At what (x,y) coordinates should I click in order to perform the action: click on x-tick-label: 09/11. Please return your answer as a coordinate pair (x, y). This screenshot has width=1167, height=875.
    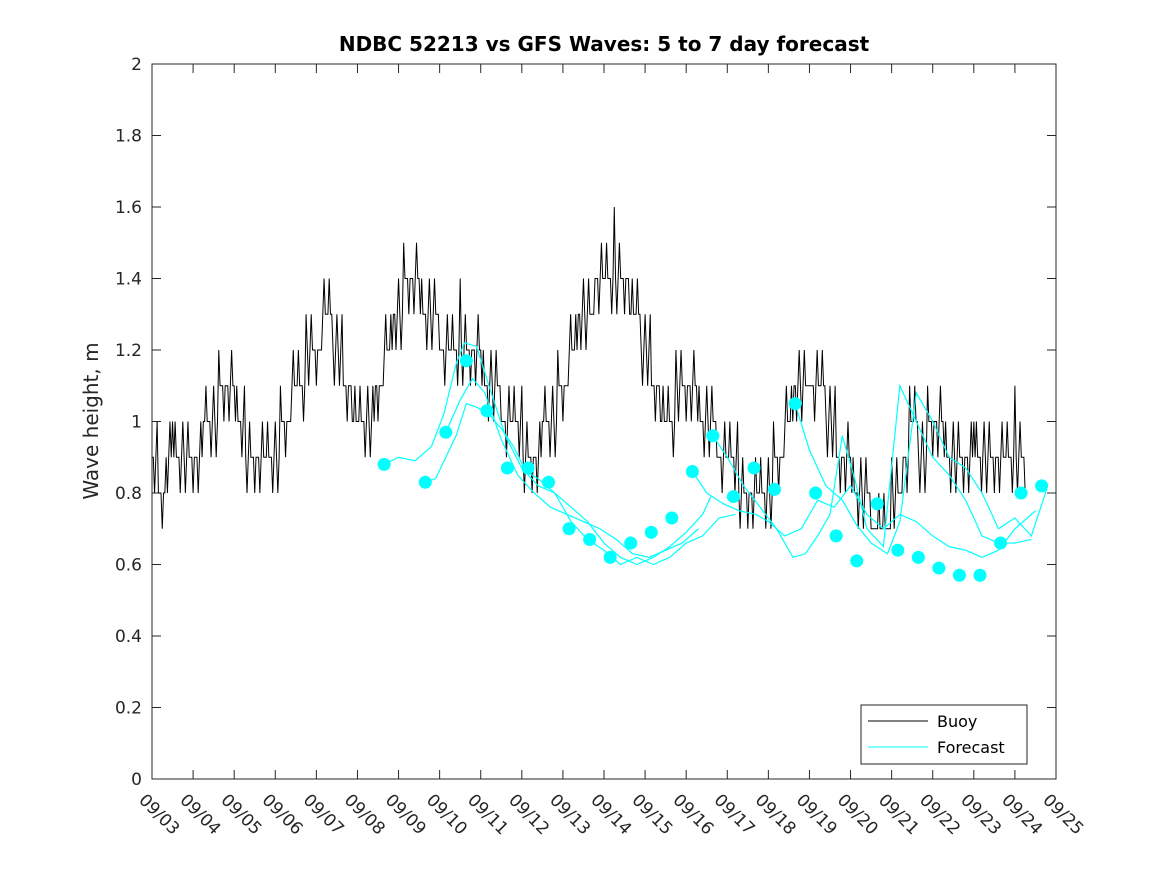
    Looking at the image, I should click on (487, 814).